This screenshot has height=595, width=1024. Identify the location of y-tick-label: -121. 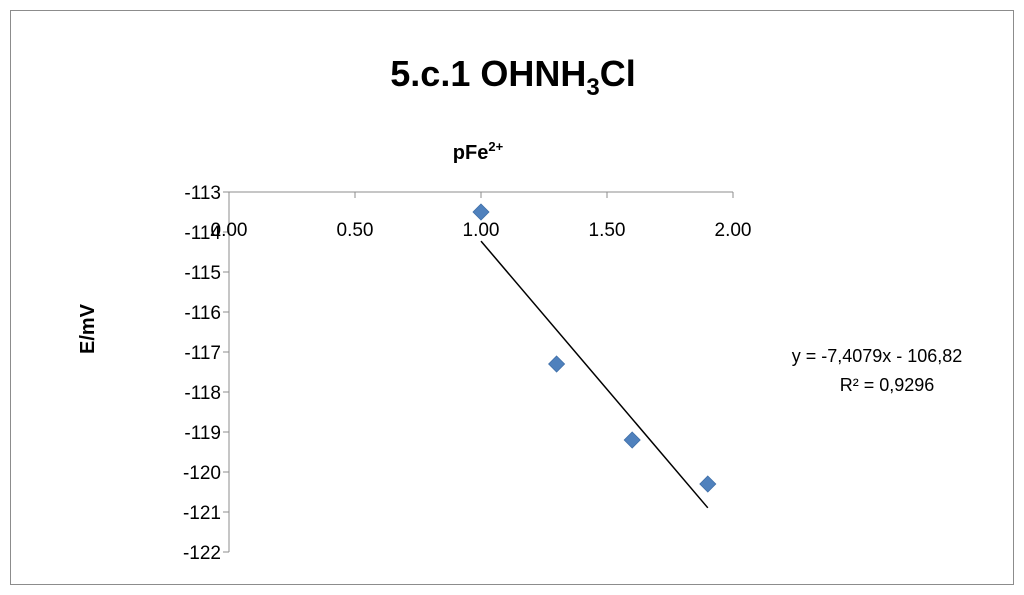
(202, 513).